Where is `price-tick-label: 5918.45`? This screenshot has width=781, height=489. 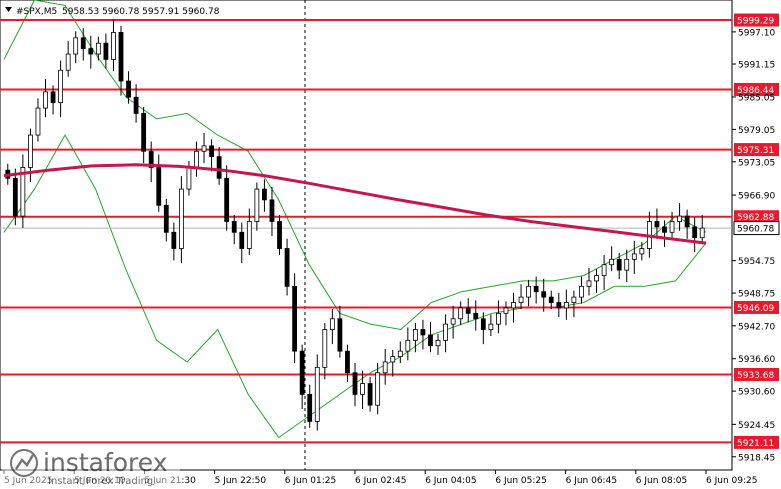
price-tick-label: 5918.45 is located at coordinates (756, 458).